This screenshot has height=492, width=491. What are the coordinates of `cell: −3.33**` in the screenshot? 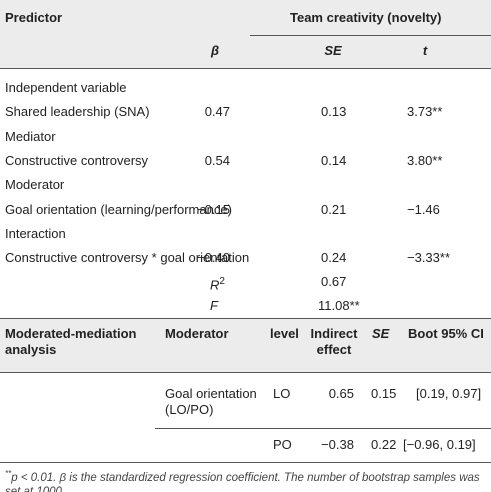 It's located at (429, 258).